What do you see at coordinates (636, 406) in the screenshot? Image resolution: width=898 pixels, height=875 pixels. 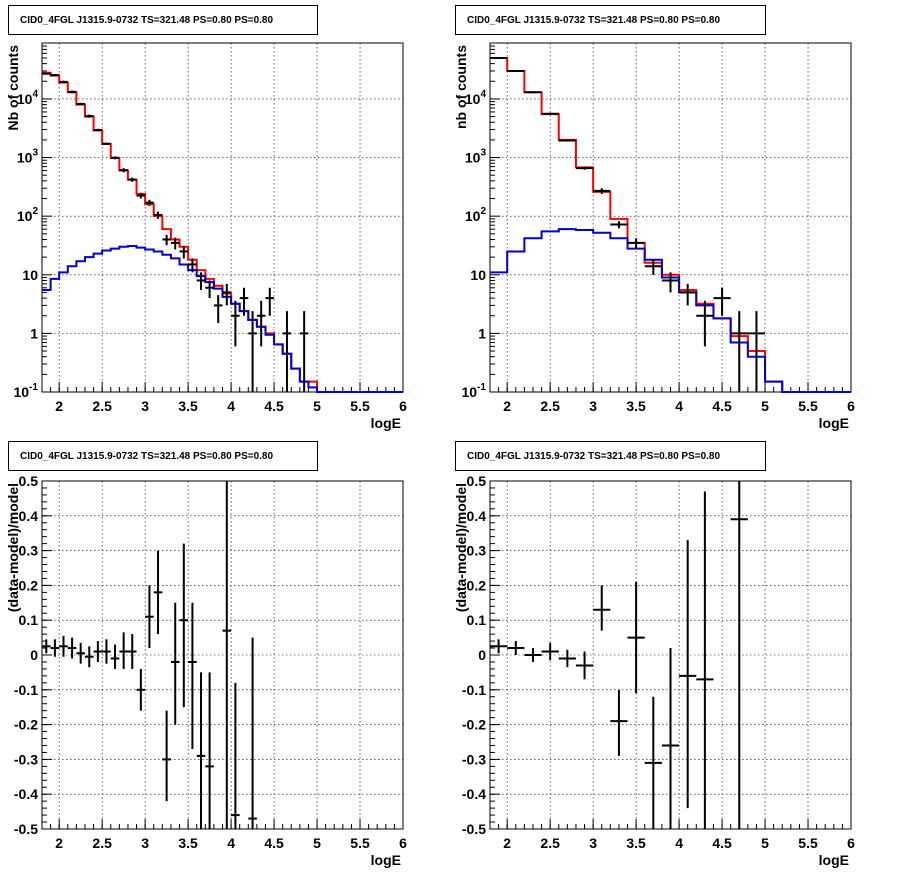 I see `x-tick-label: 3.5` at bounding box center [636, 406].